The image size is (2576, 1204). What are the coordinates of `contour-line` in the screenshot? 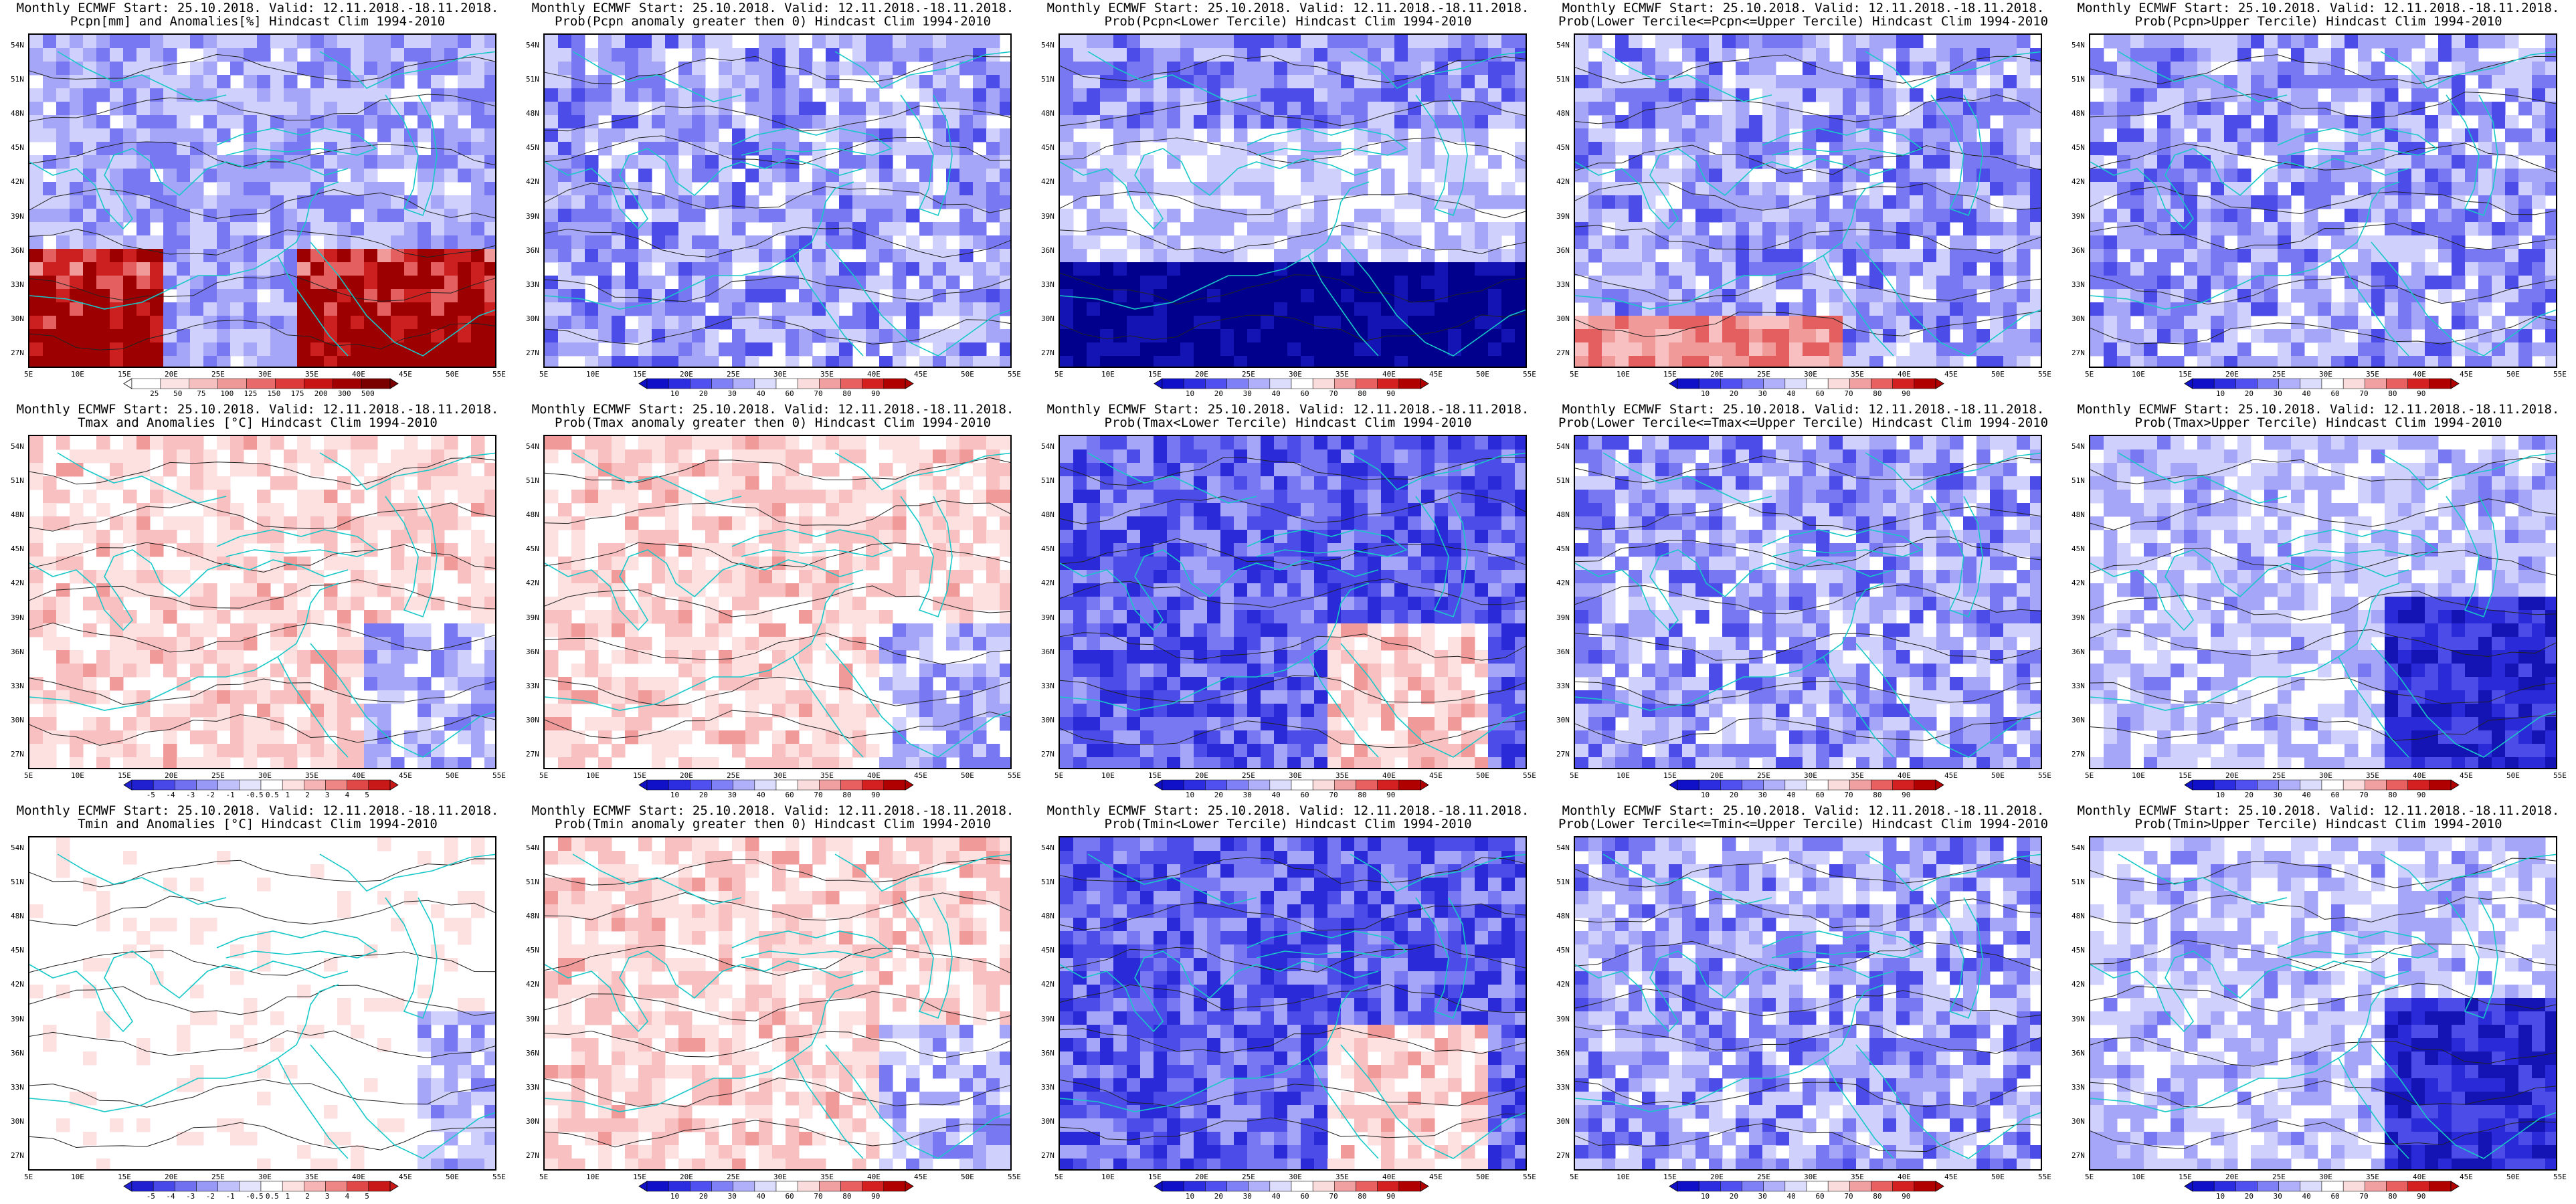 It's located at (777, 242).